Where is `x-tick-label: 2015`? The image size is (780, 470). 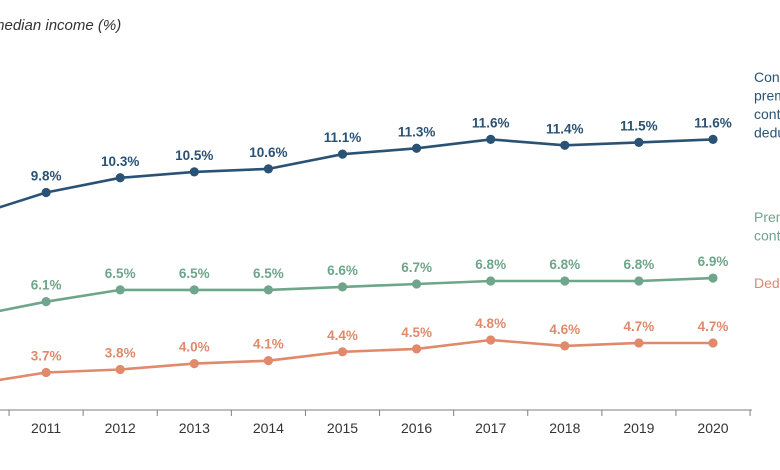 x-tick-label: 2015 is located at coordinates (342, 428).